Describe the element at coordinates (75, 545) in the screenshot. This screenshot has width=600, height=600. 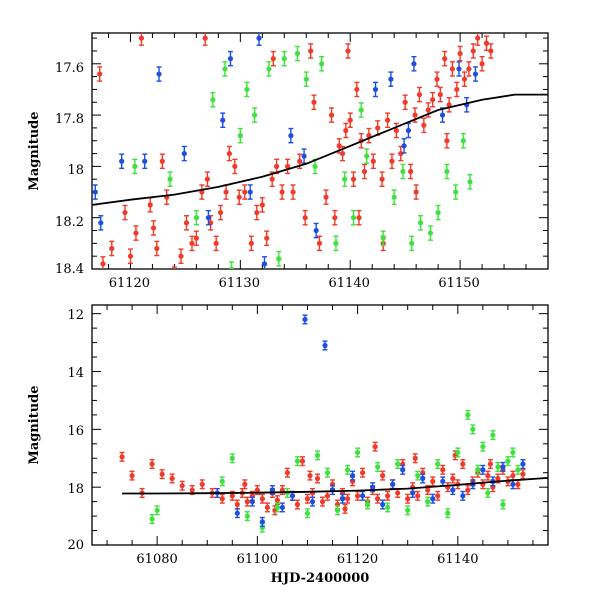
I see `bottom-y-tick-label: 20` at that location.